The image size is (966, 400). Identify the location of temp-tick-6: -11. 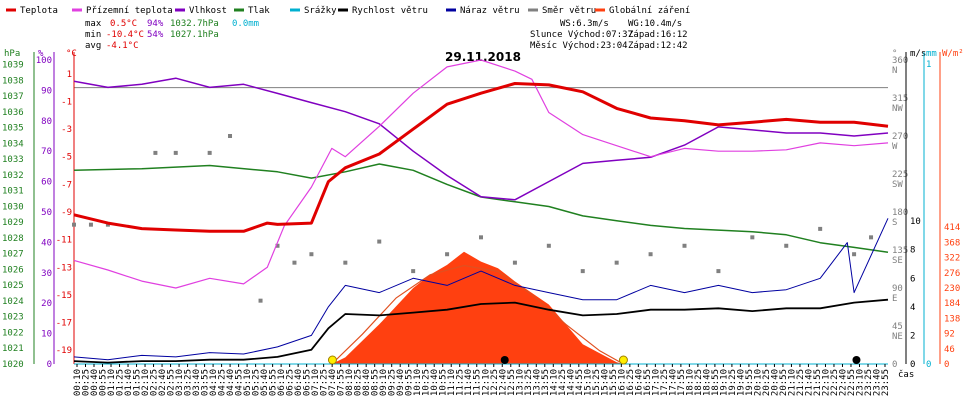
(64, 241).